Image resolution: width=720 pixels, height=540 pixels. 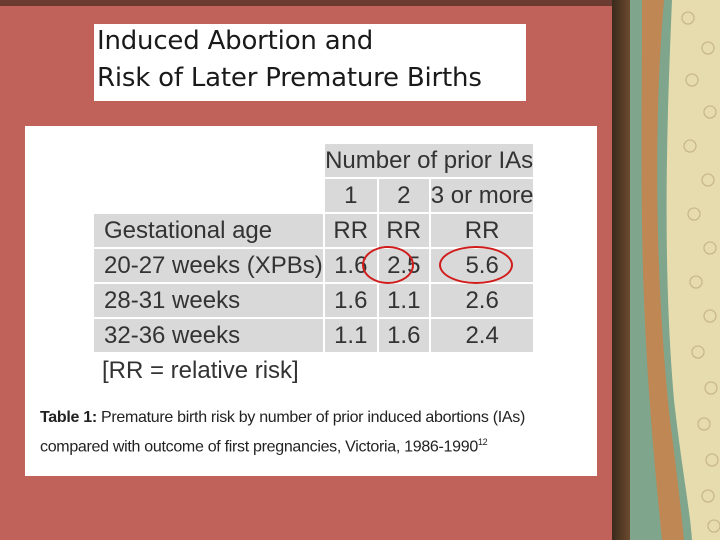 What do you see at coordinates (675, 270) in the screenshot?
I see `floral-pattern-icon` at bounding box center [675, 270].